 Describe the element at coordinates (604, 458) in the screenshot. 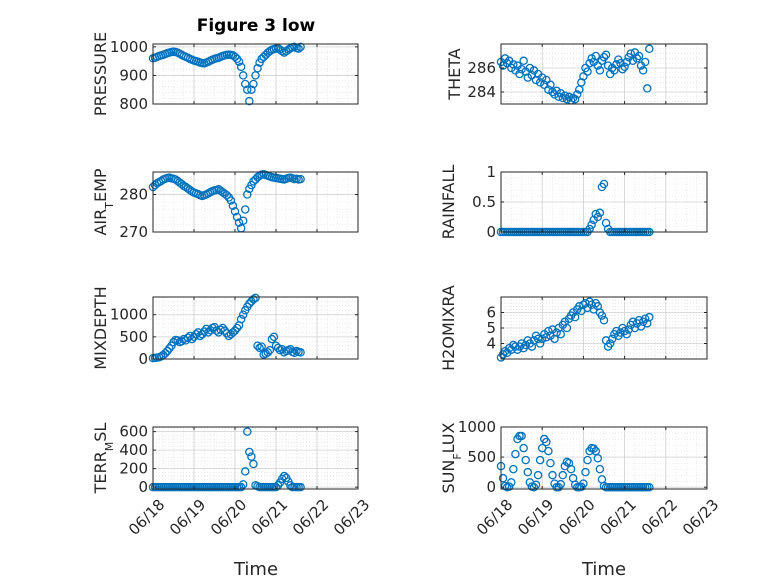

I see `axes-box` at that location.